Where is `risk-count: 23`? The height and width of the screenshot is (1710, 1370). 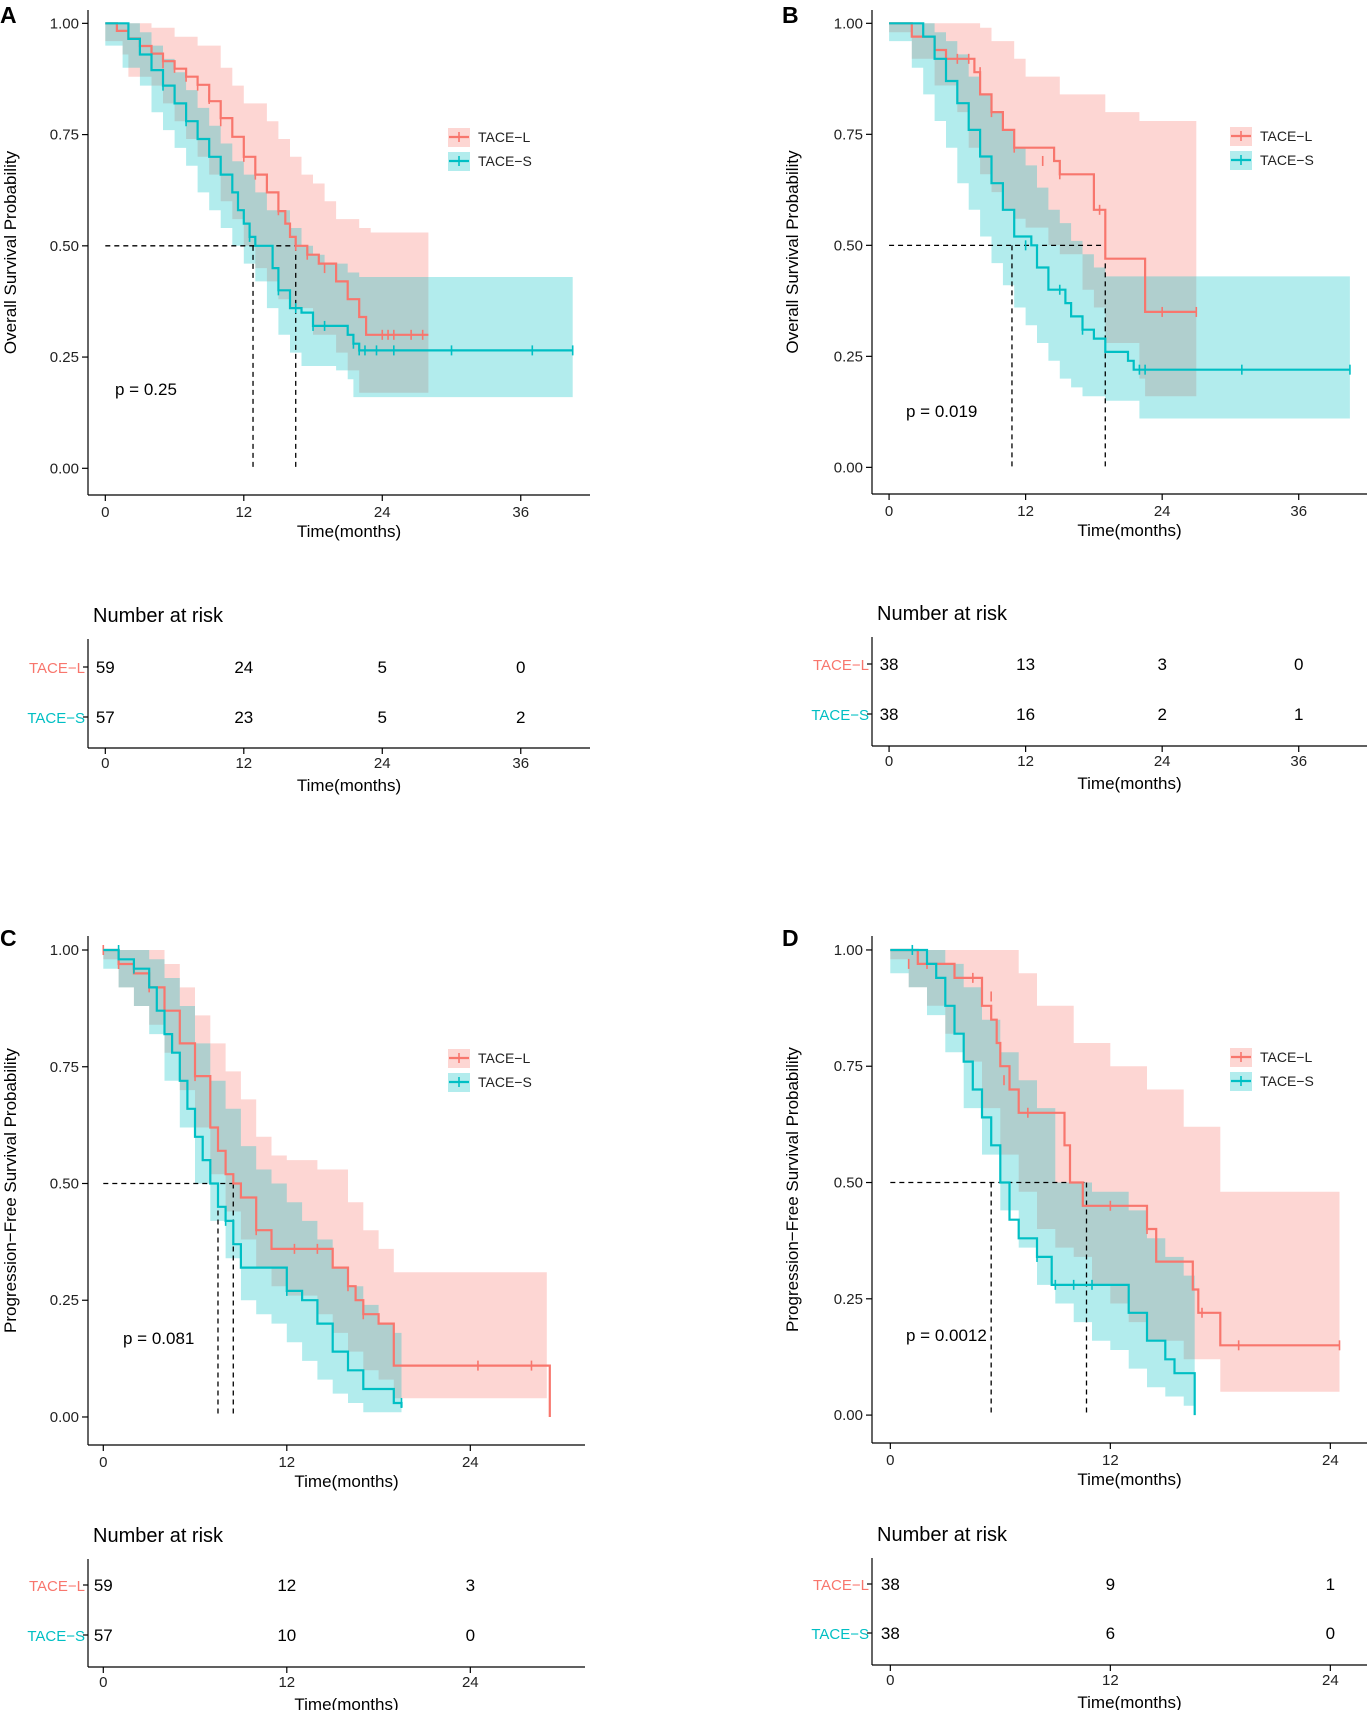 risk-count: 23 is located at coordinates (243, 717).